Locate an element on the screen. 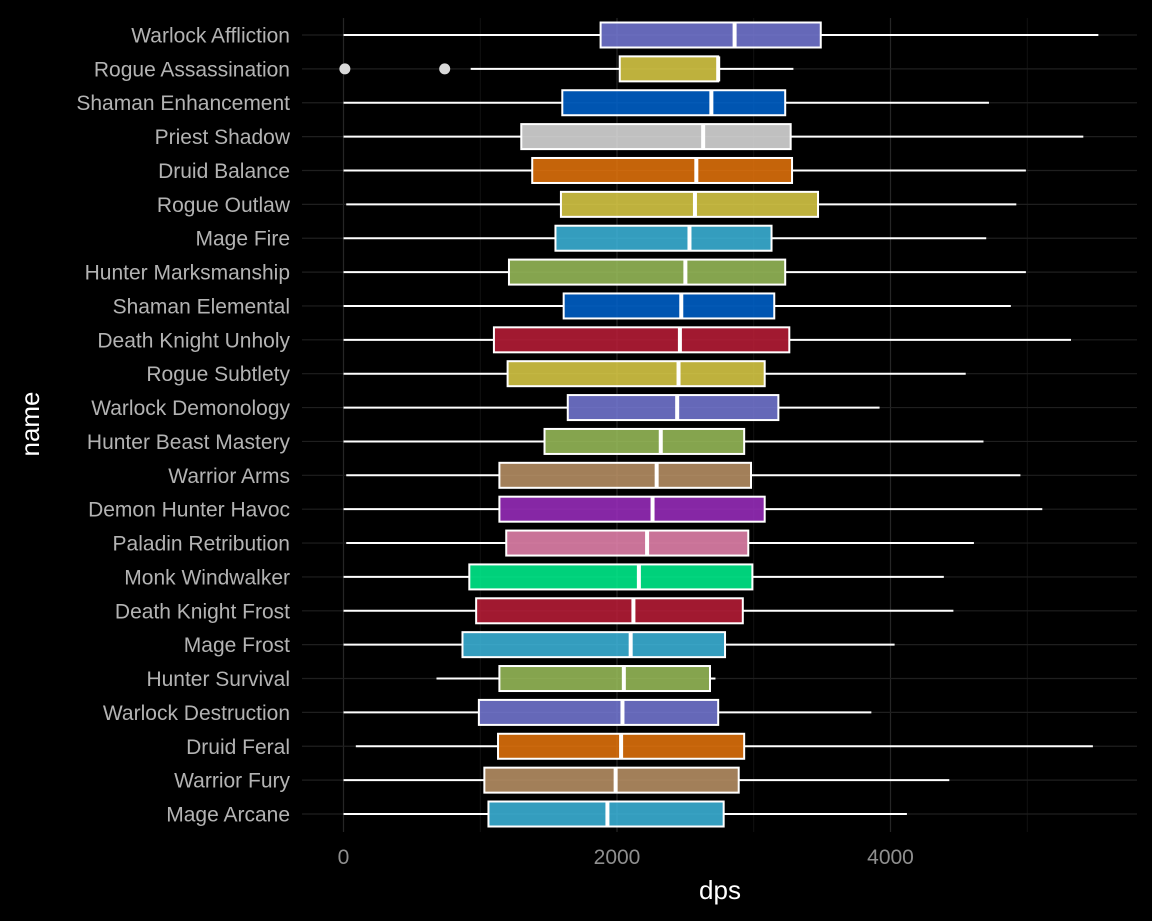  category-label: Warlock Affliction is located at coordinates (210, 36).